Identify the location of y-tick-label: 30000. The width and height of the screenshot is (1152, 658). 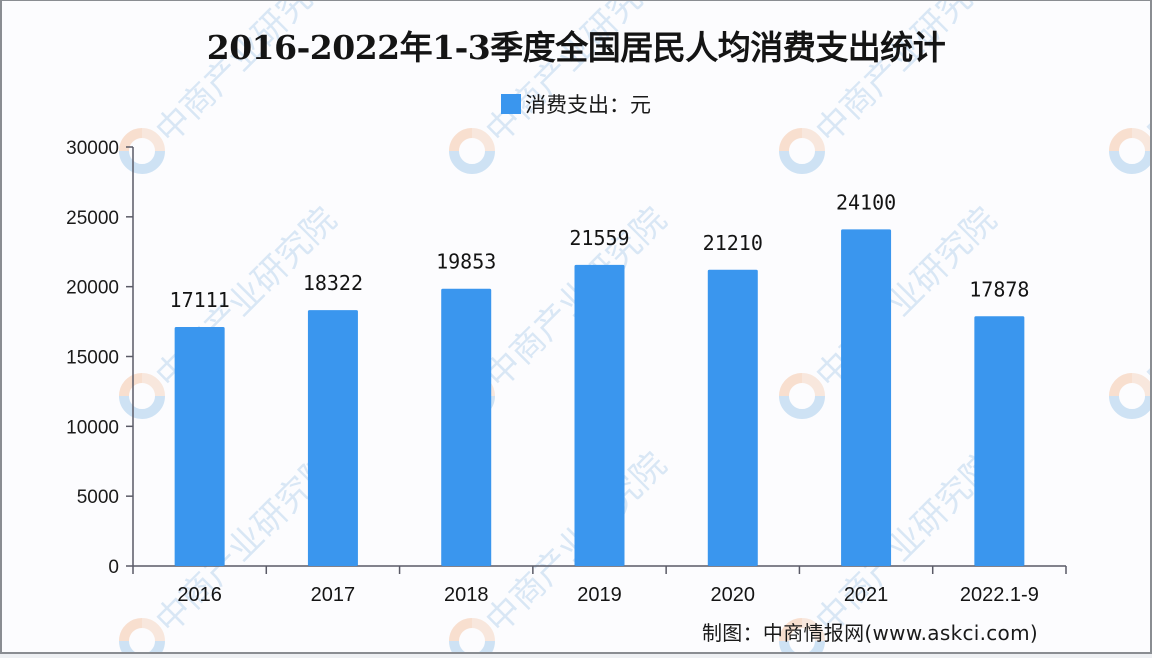
(92, 148).